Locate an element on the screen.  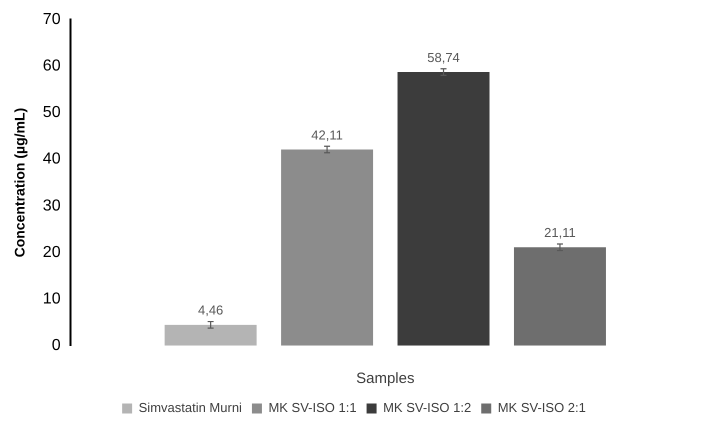
data-label: 4,46 is located at coordinates (211, 310).